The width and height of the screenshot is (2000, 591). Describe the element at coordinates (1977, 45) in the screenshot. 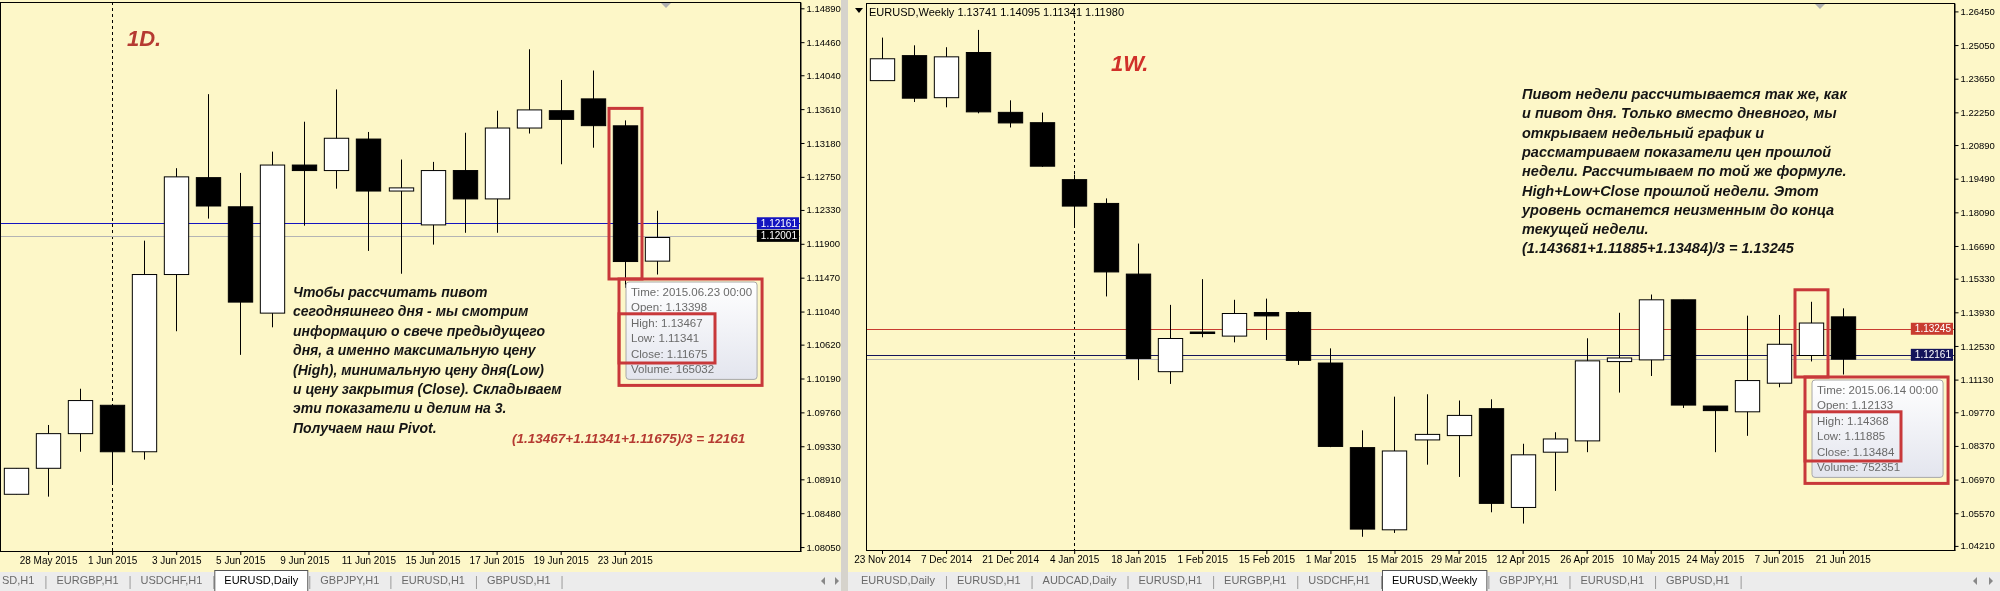

I see `y-tick-label: 1.25050` at that location.